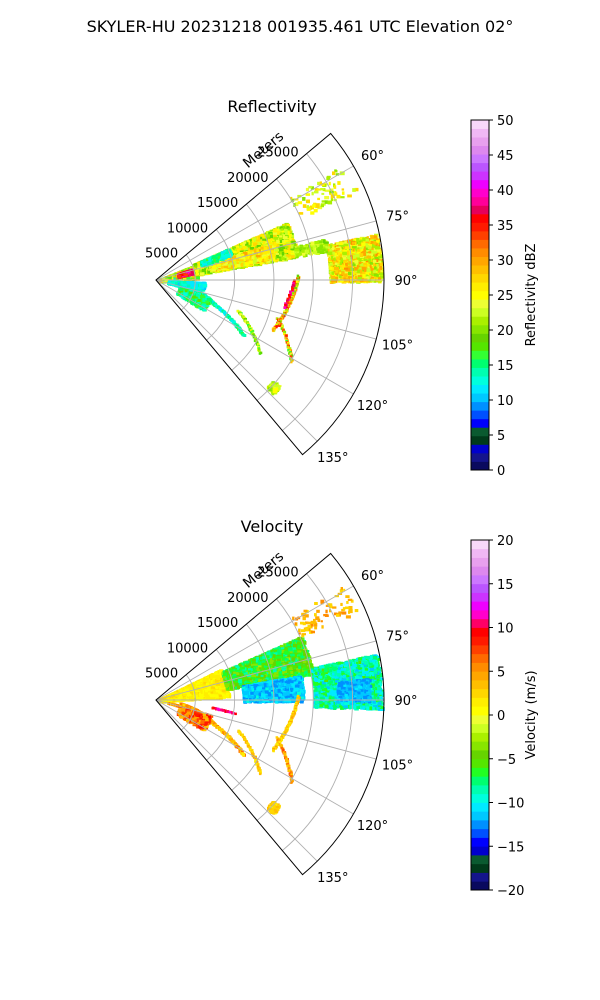 The width and height of the screenshot is (600, 1000). I want to click on reflectivity-title: Reflectivity, so click(271, 106).